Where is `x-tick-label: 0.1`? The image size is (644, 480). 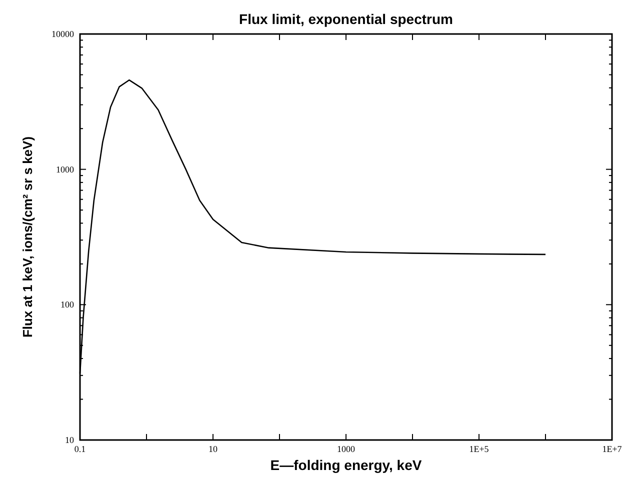
x-tick-label: 0.1 is located at coordinates (80, 449).